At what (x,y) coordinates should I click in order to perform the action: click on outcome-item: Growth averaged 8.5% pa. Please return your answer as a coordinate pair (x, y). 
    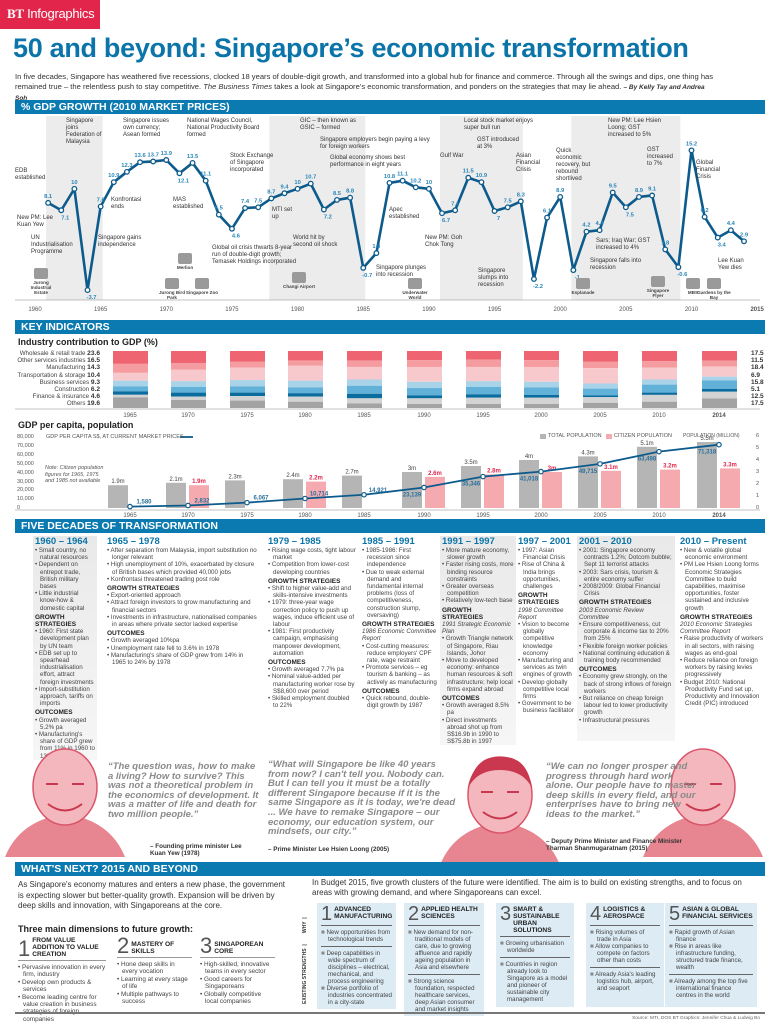
    Looking at the image, I should click on (478, 709).